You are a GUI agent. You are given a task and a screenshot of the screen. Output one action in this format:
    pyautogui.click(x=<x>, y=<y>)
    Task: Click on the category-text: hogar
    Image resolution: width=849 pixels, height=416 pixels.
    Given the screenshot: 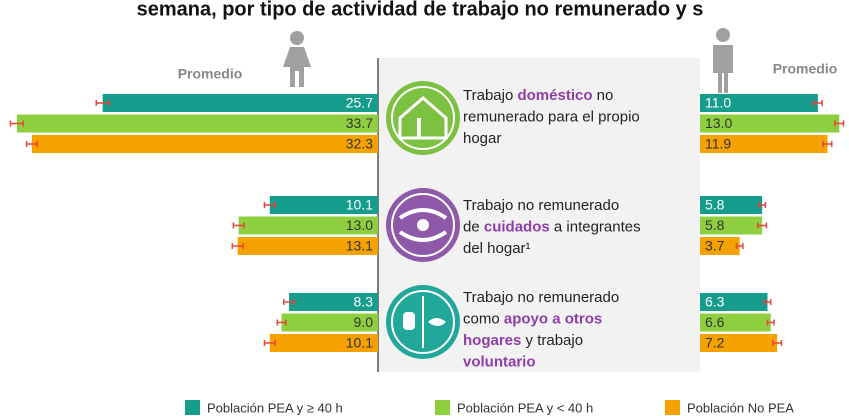 What is the action you would take?
    pyautogui.click(x=482, y=138)
    